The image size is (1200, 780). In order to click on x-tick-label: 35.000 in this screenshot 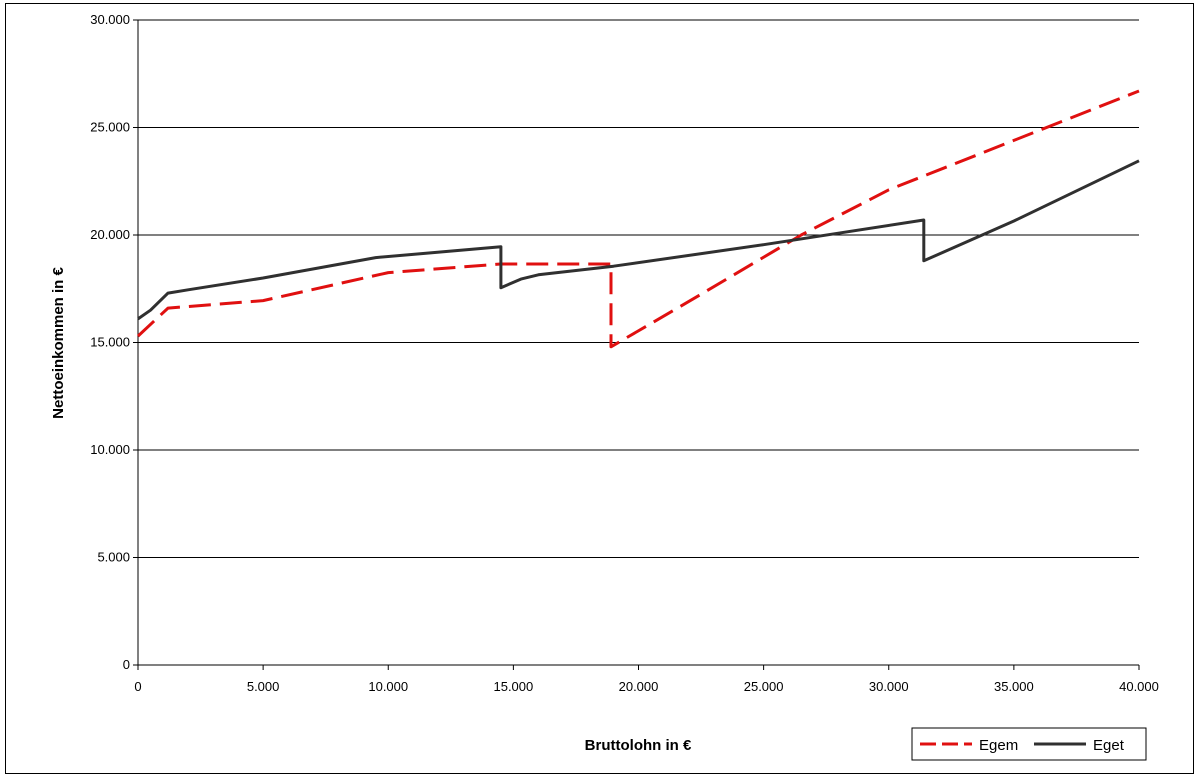, I will do `click(1014, 686)`.